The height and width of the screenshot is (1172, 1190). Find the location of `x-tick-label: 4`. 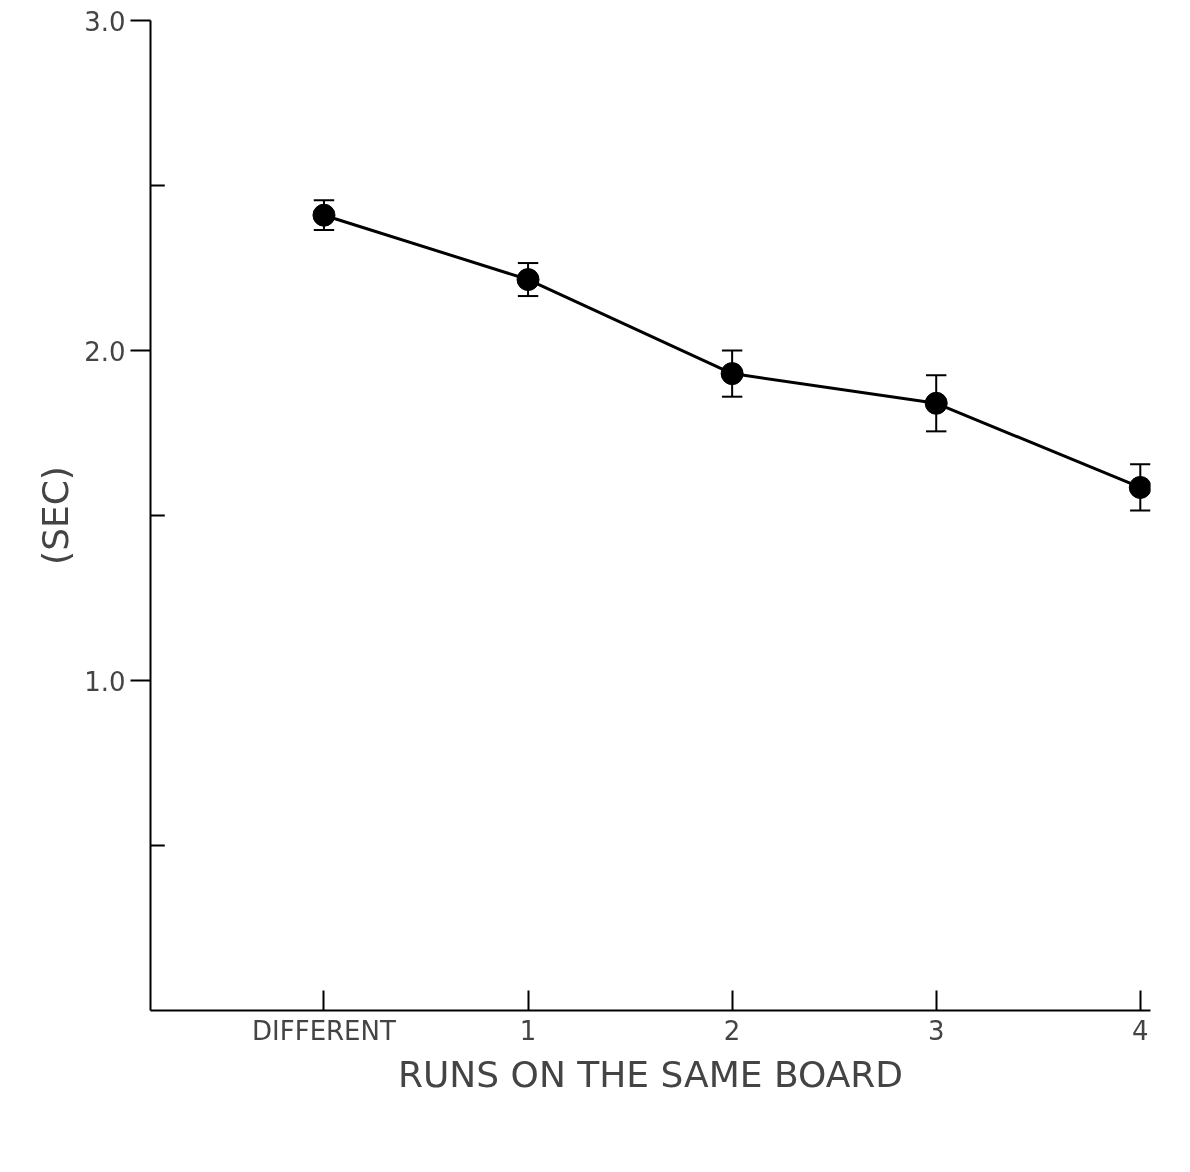

x-tick-label: 4 is located at coordinates (1140, 1030).